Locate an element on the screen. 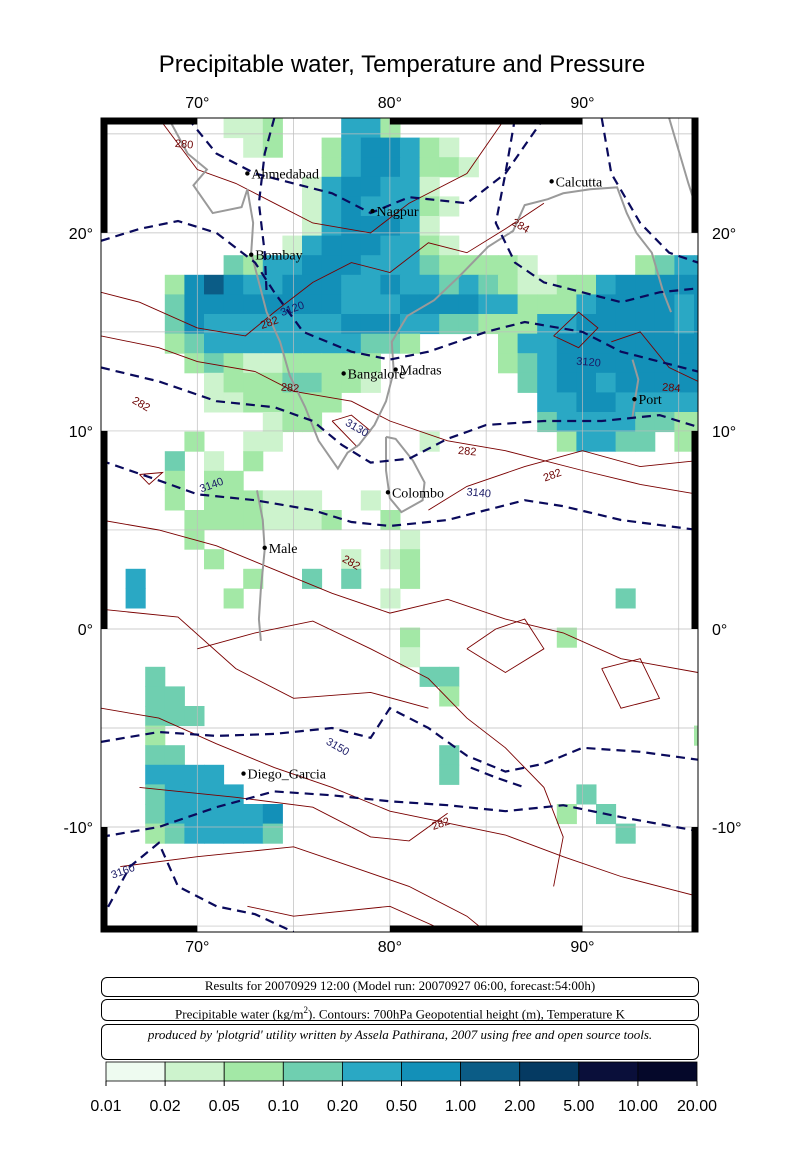  colorbar-swatch is located at coordinates (371, 1071).